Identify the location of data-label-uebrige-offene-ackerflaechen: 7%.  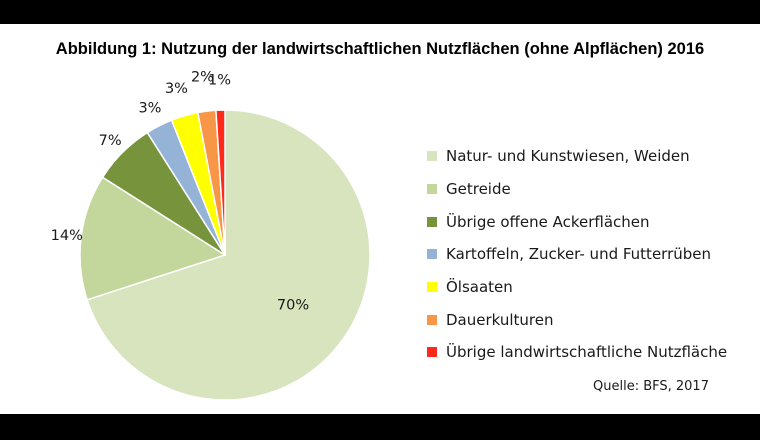
(110, 141).